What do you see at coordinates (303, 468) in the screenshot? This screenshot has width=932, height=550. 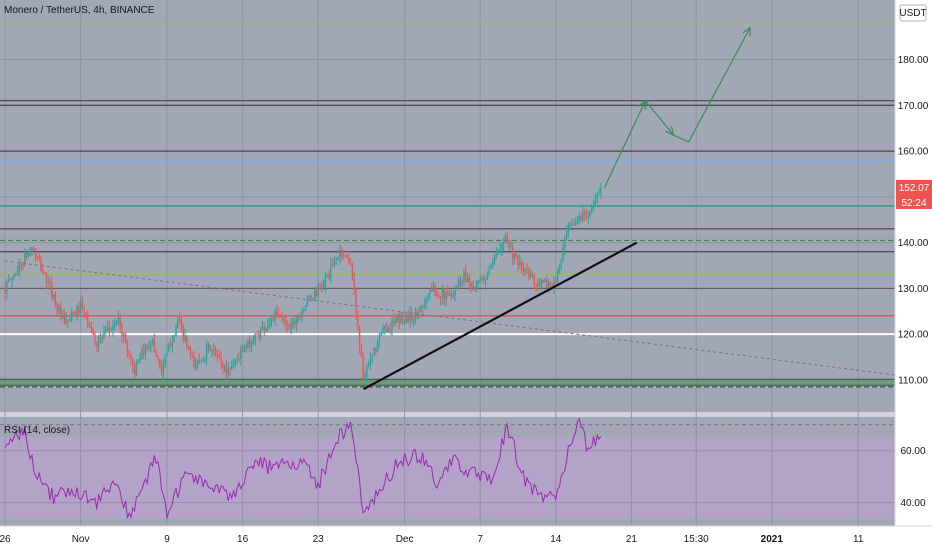 I see `rsi-line` at bounding box center [303, 468].